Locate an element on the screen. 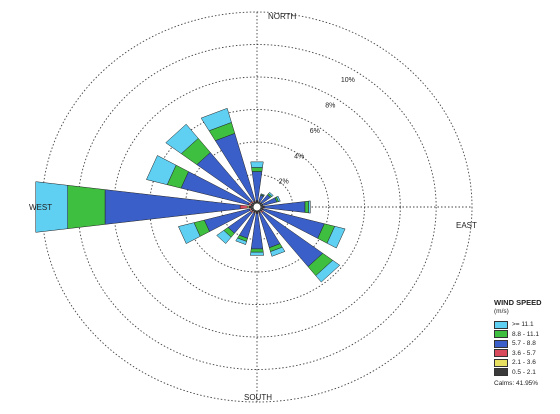 The height and width of the screenshot is (414, 560). center-circle is located at coordinates (257, 207).